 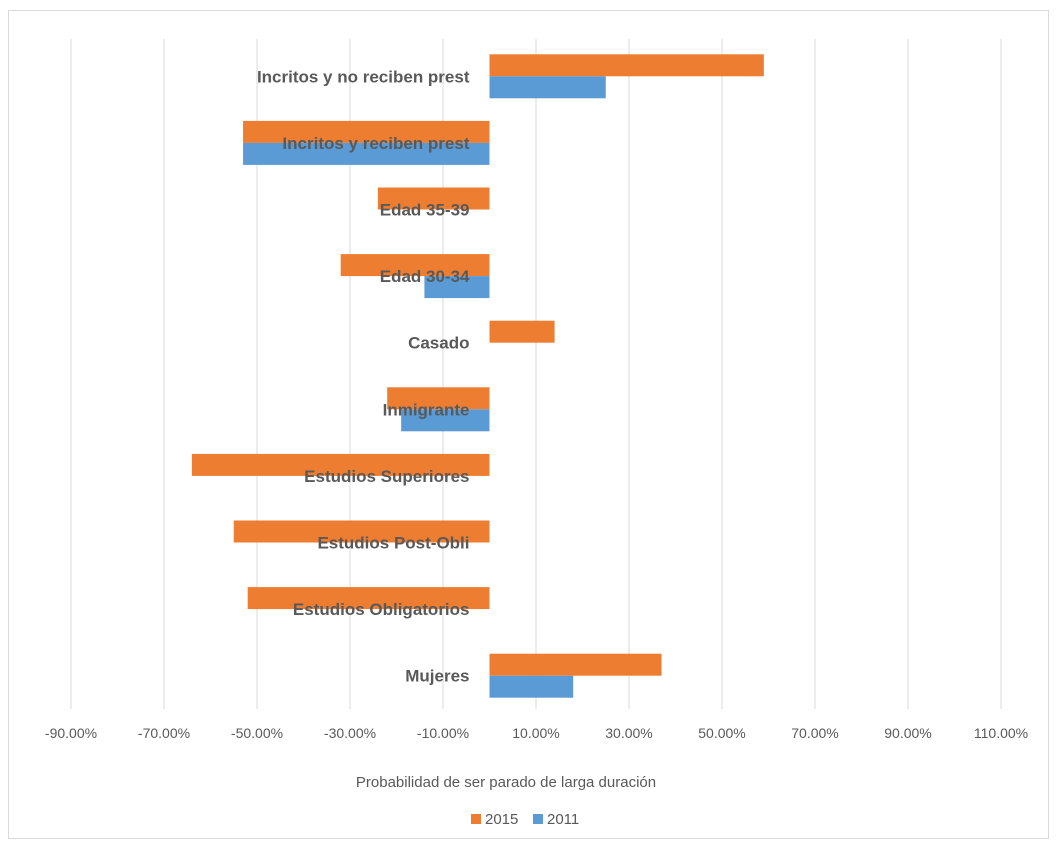 I want to click on legend-label: 2011, so click(x=563, y=819).